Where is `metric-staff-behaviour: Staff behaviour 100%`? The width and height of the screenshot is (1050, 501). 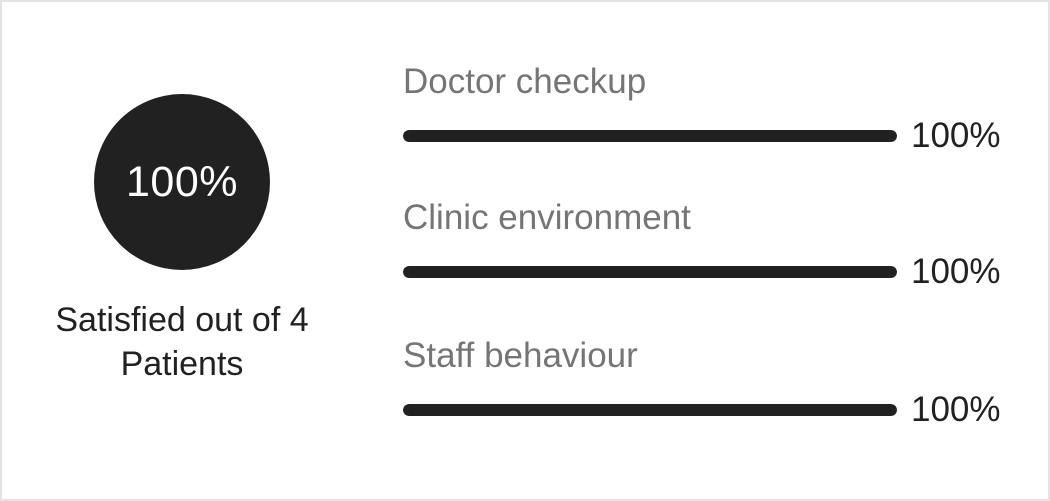 metric-staff-behaviour: Staff behaviour 100% is located at coordinates (708, 383).